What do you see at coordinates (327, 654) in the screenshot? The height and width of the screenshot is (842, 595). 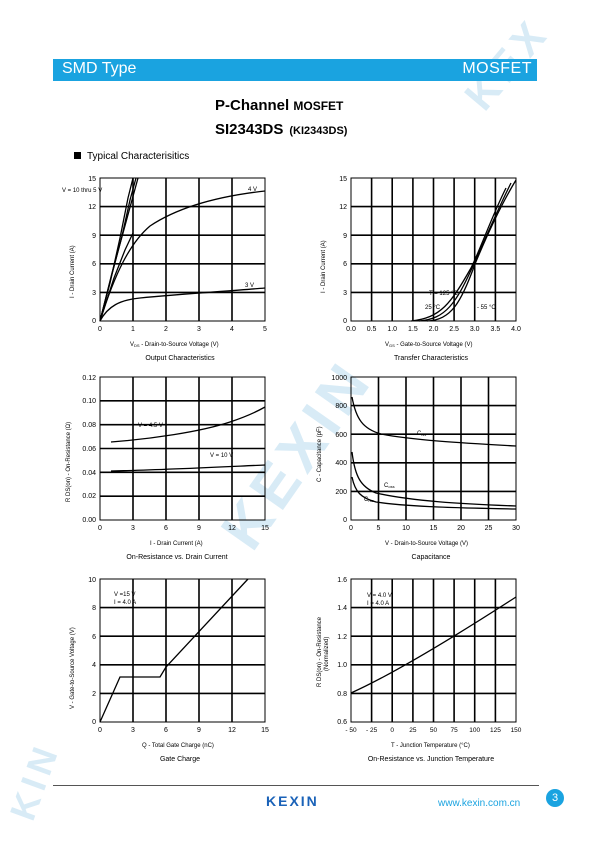 I see `y-axis-label-normalized: (Normalized)` at bounding box center [327, 654].